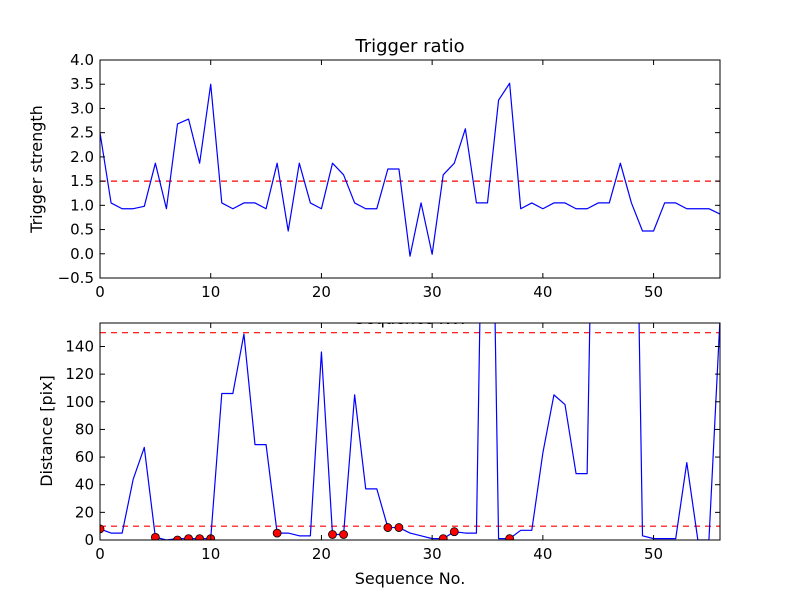 Image resolution: width=800 pixels, height=600 pixels. Describe the element at coordinates (76, 278) in the screenshot. I see `y-tick-label: −0.5` at that location.